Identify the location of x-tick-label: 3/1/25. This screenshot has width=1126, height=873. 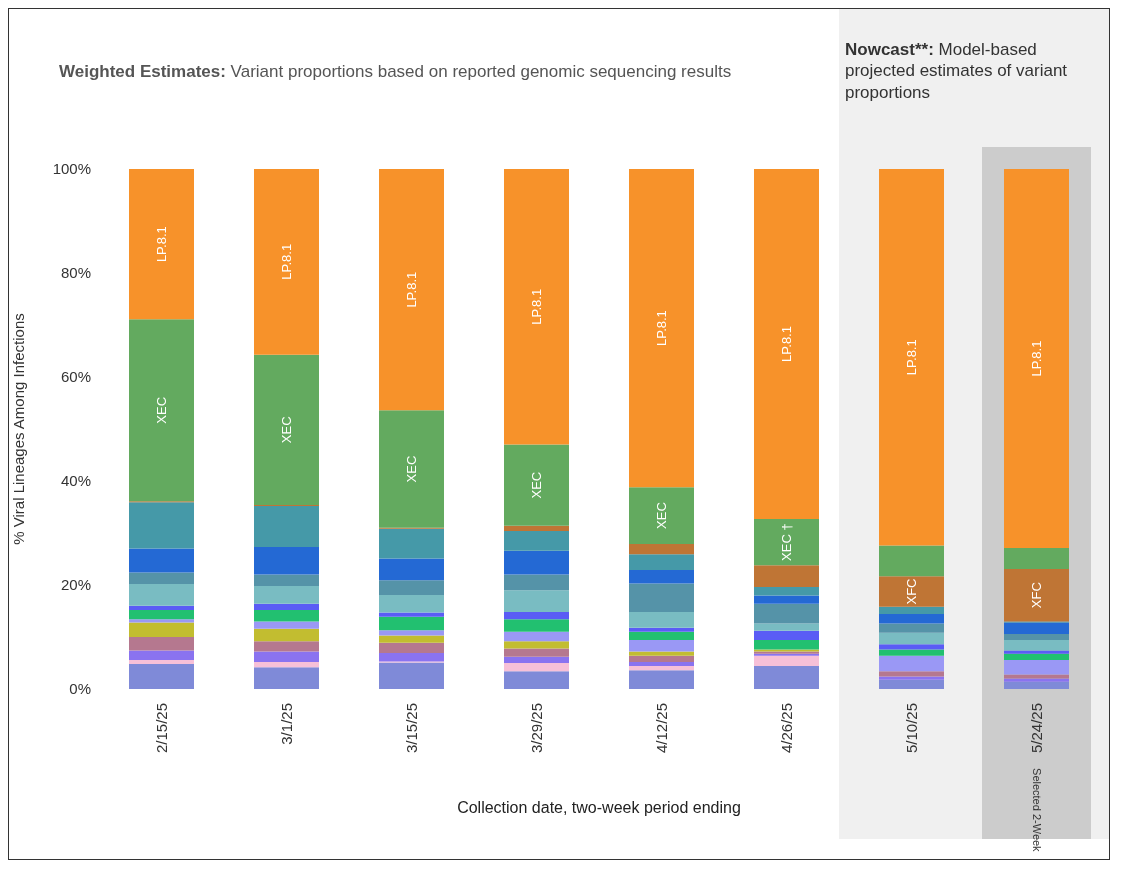
(286, 724).